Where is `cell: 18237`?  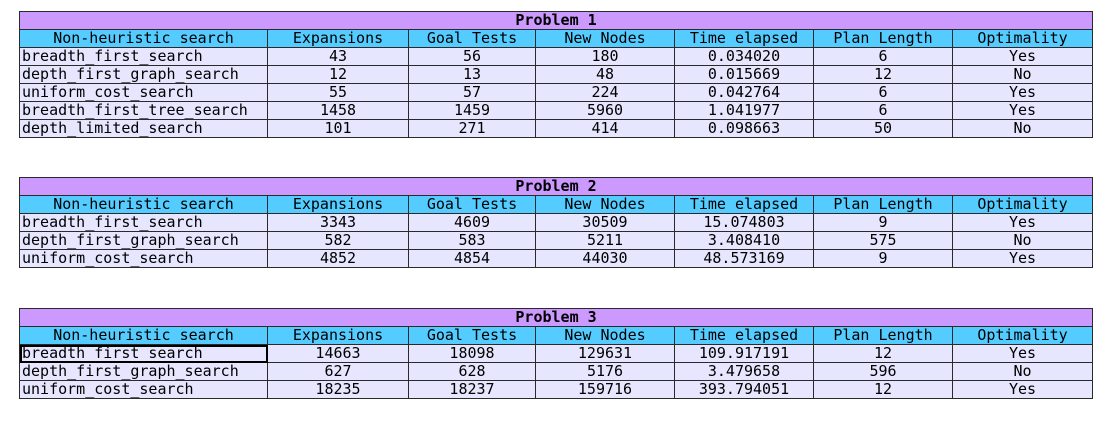
cell: 18237 is located at coordinates (472, 389).